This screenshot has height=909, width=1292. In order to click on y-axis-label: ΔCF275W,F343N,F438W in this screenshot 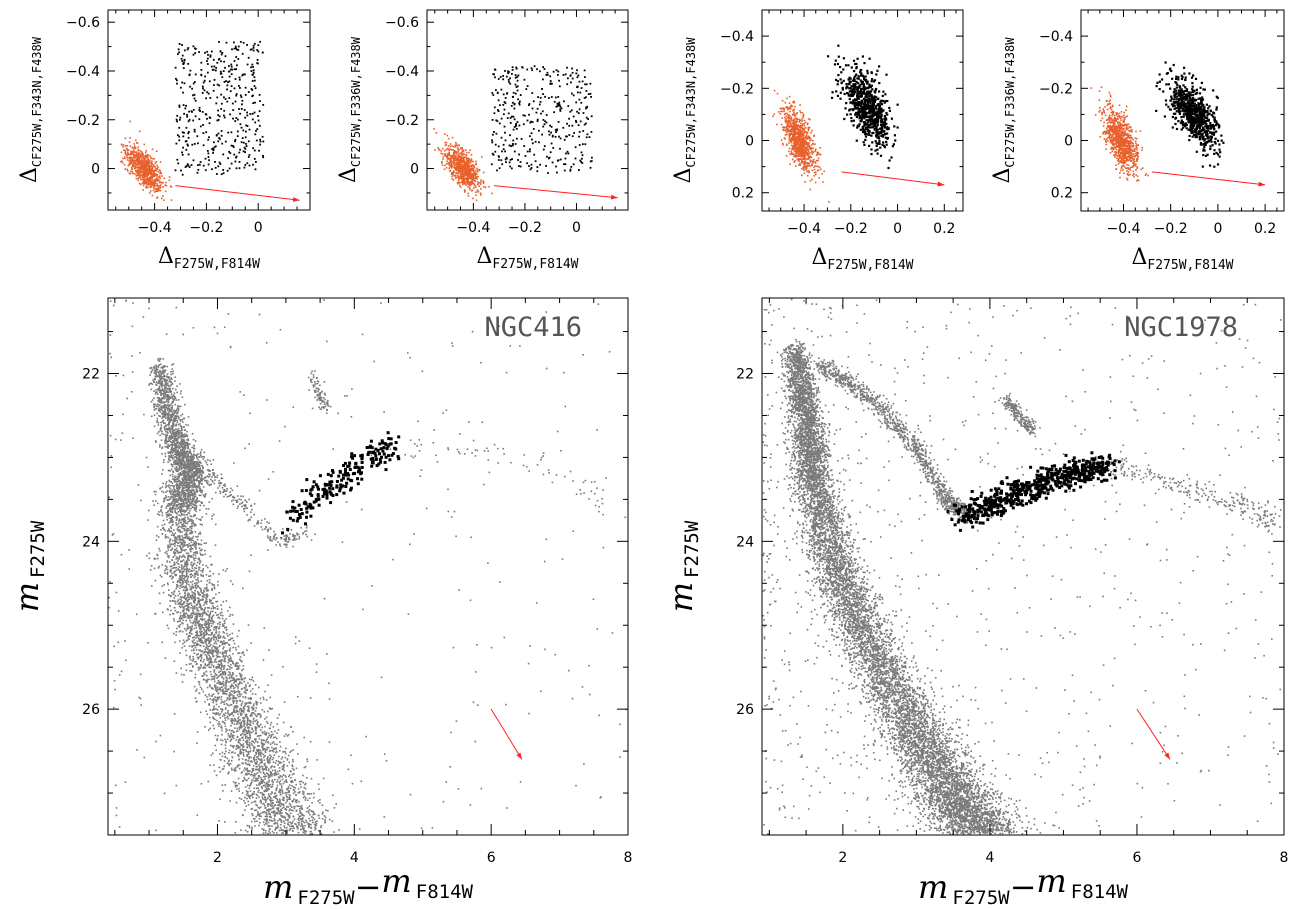, I will do `click(30, 109)`.